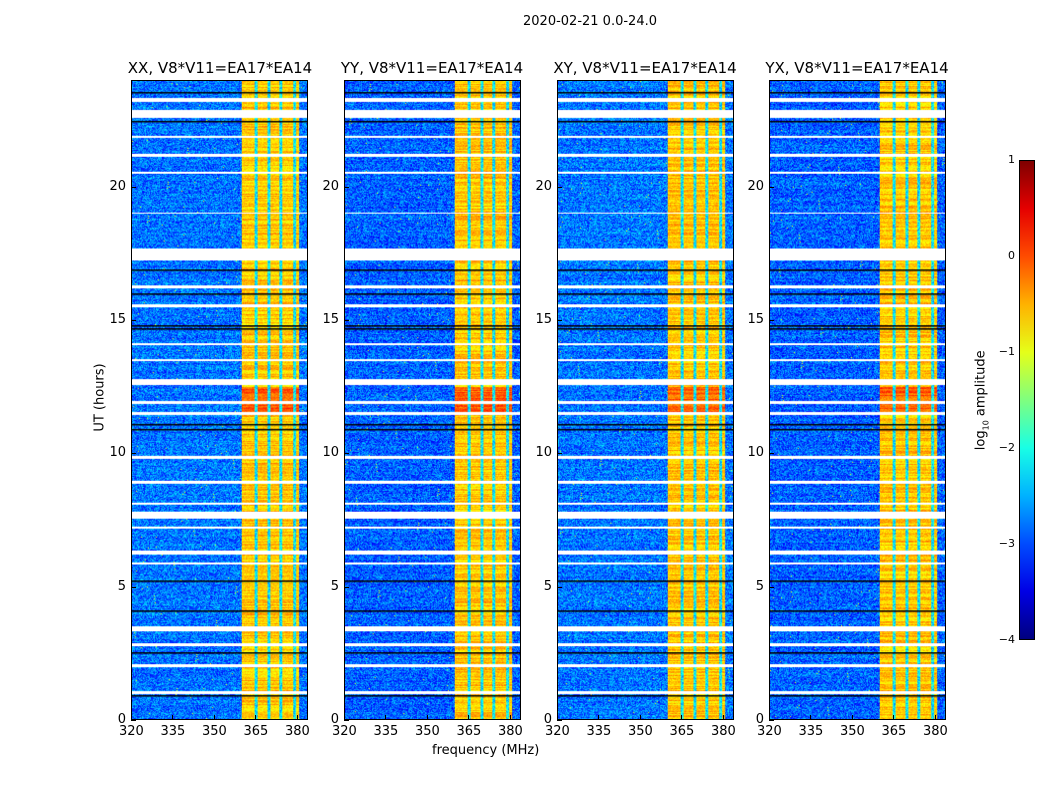 The image size is (1050, 800). What do you see at coordinates (1006, 639) in the screenshot?
I see `colorbar-tick-label: −4` at bounding box center [1006, 639].